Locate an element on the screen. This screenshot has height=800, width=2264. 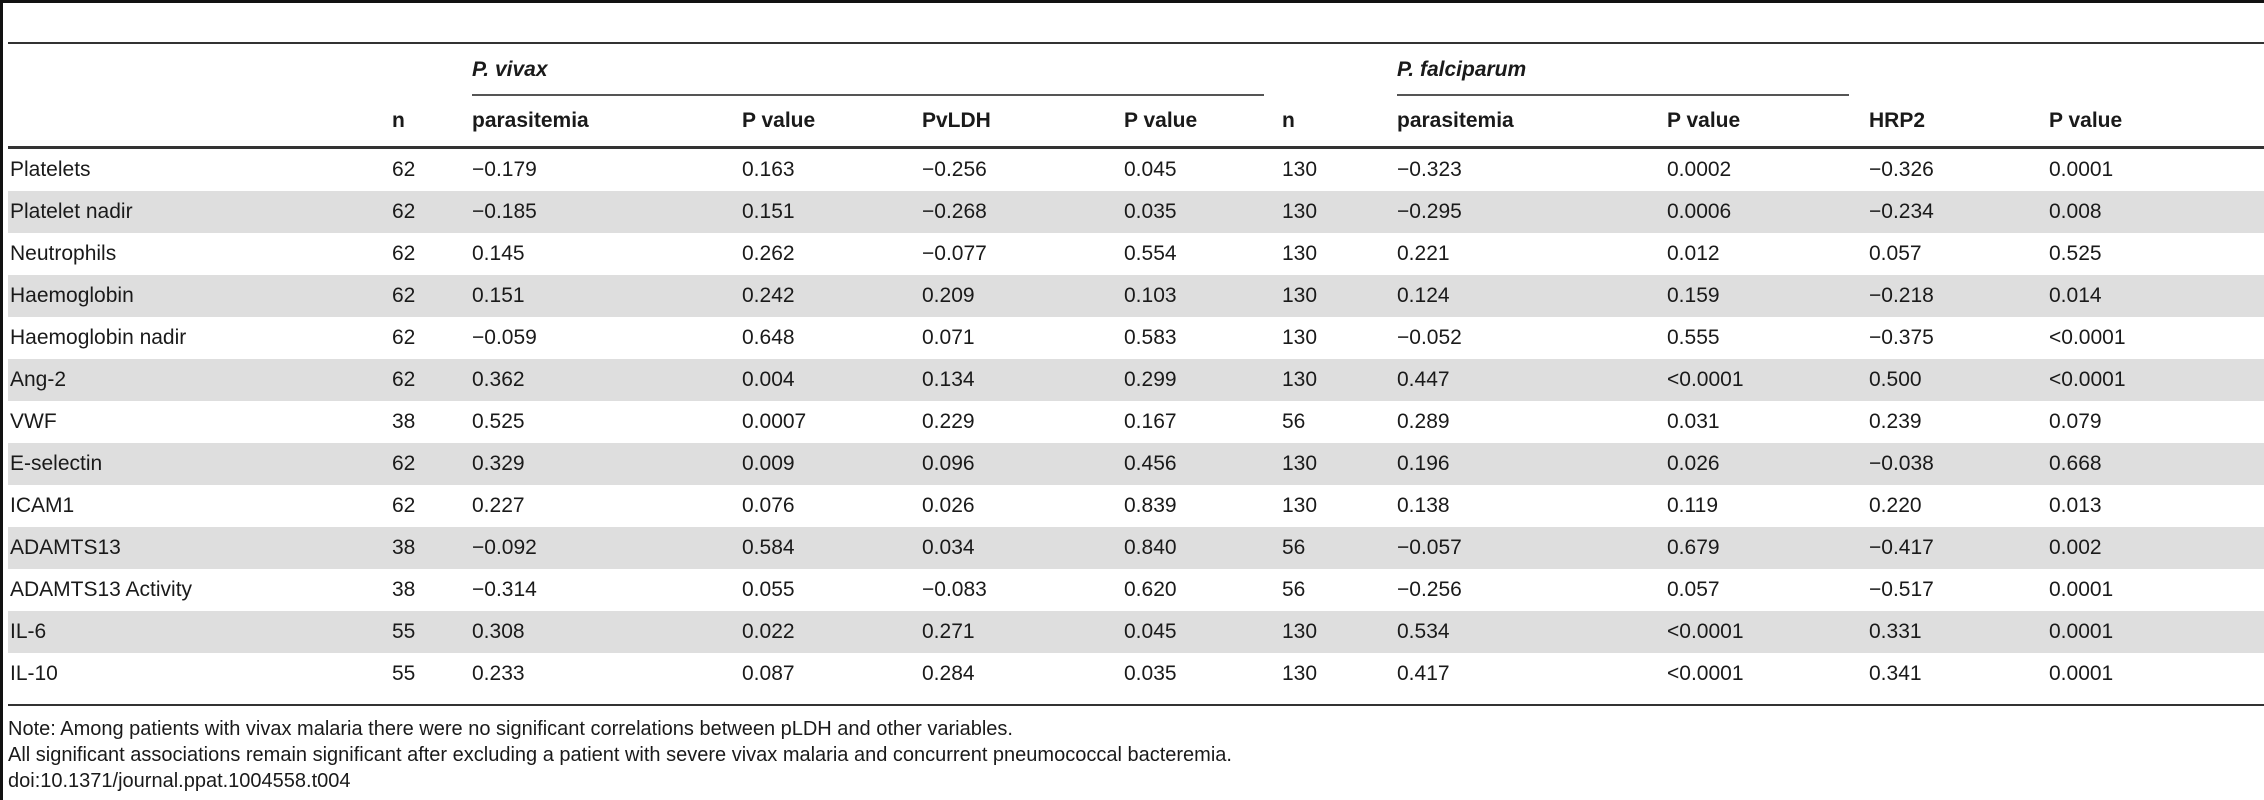
table-cell: 0.668 is located at coordinates (2155, 464).